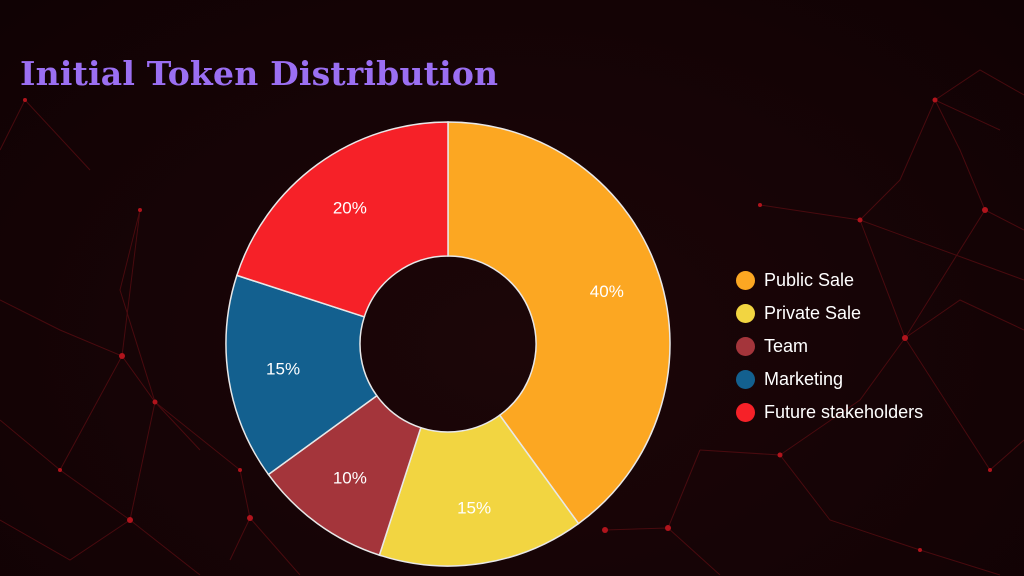  What do you see at coordinates (804, 379) in the screenshot?
I see `legend-label: Marketing` at bounding box center [804, 379].